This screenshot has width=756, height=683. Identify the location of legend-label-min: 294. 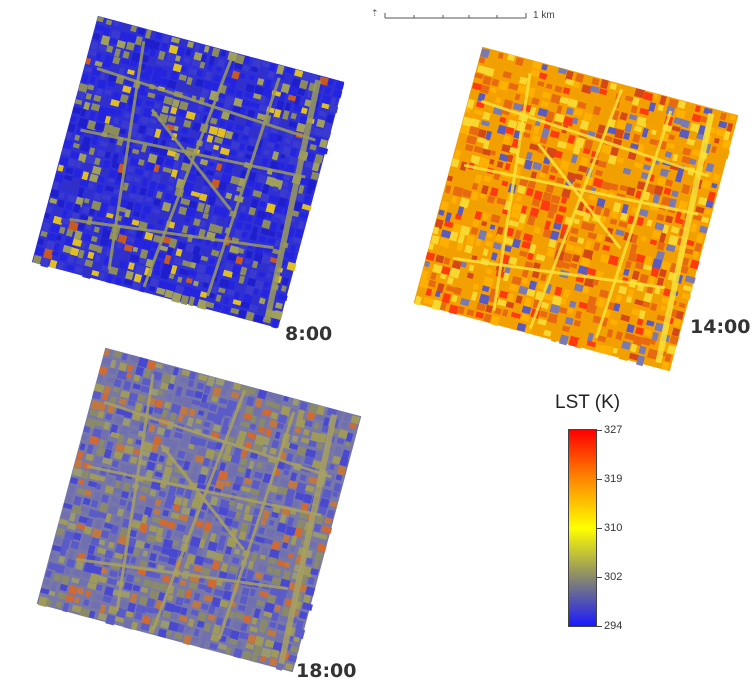
(613, 626).